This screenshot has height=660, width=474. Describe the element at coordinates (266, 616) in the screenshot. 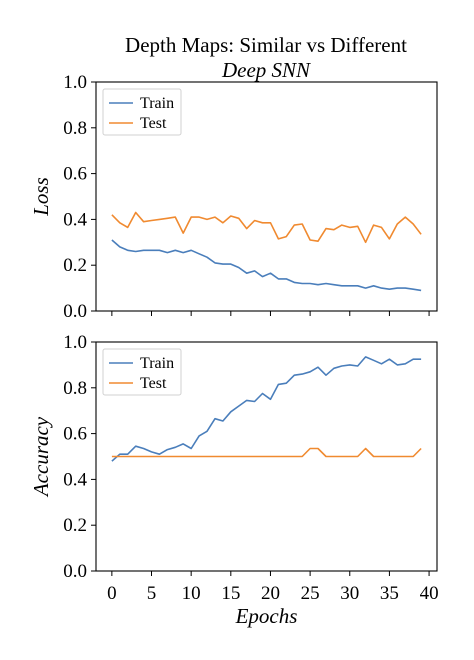

I see `x-axis-label: Epochs` at that location.